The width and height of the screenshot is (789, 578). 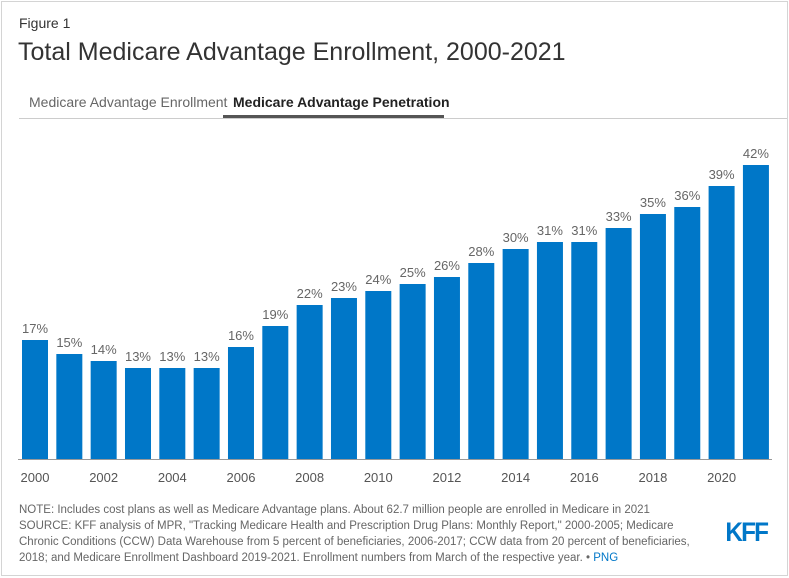 What do you see at coordinates (446, 368) in the screenshot?
I see `bar-2012` at bounding box center [446, 368].